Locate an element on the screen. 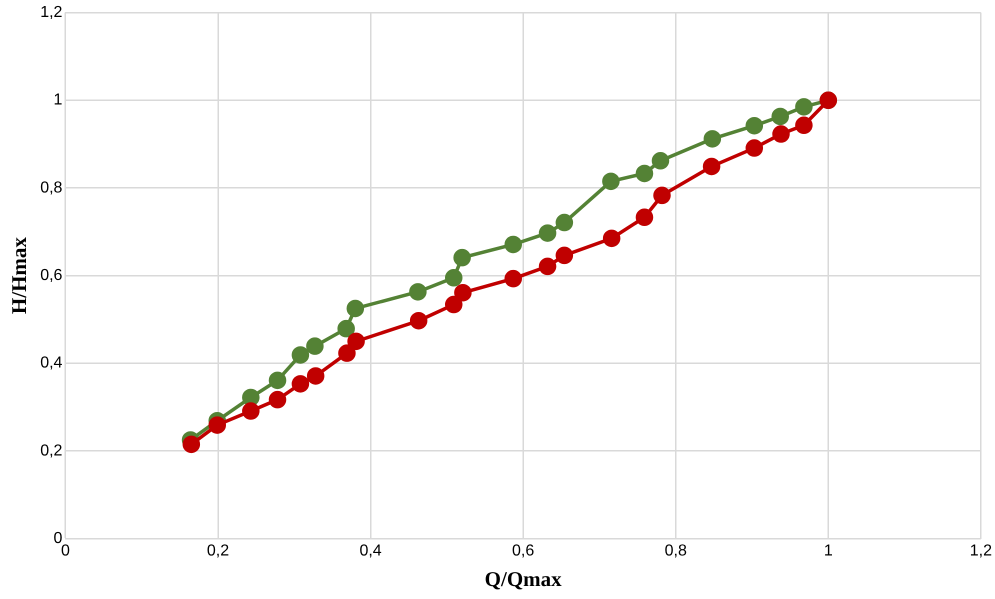 The image size is (995, 599). x-tick-label: 1 is located at coordinates (828, 551).